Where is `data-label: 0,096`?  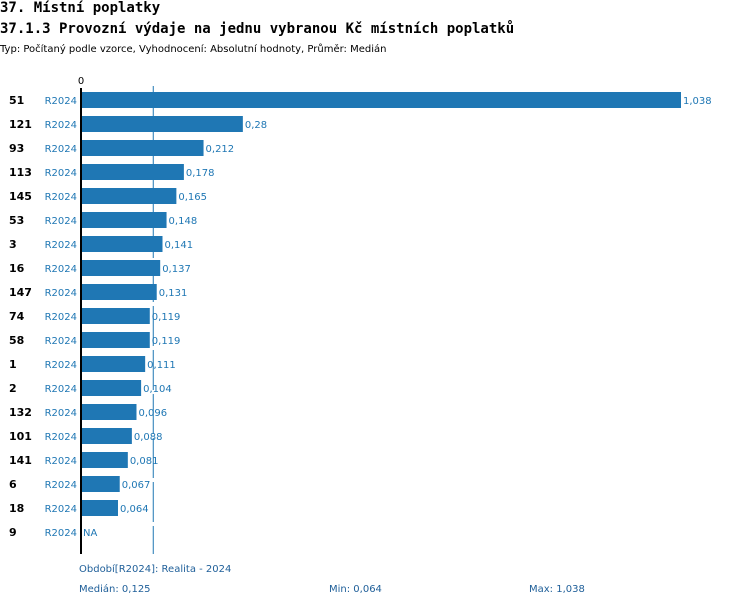
data-label: 0,096 is located at coordinates (152, 413).